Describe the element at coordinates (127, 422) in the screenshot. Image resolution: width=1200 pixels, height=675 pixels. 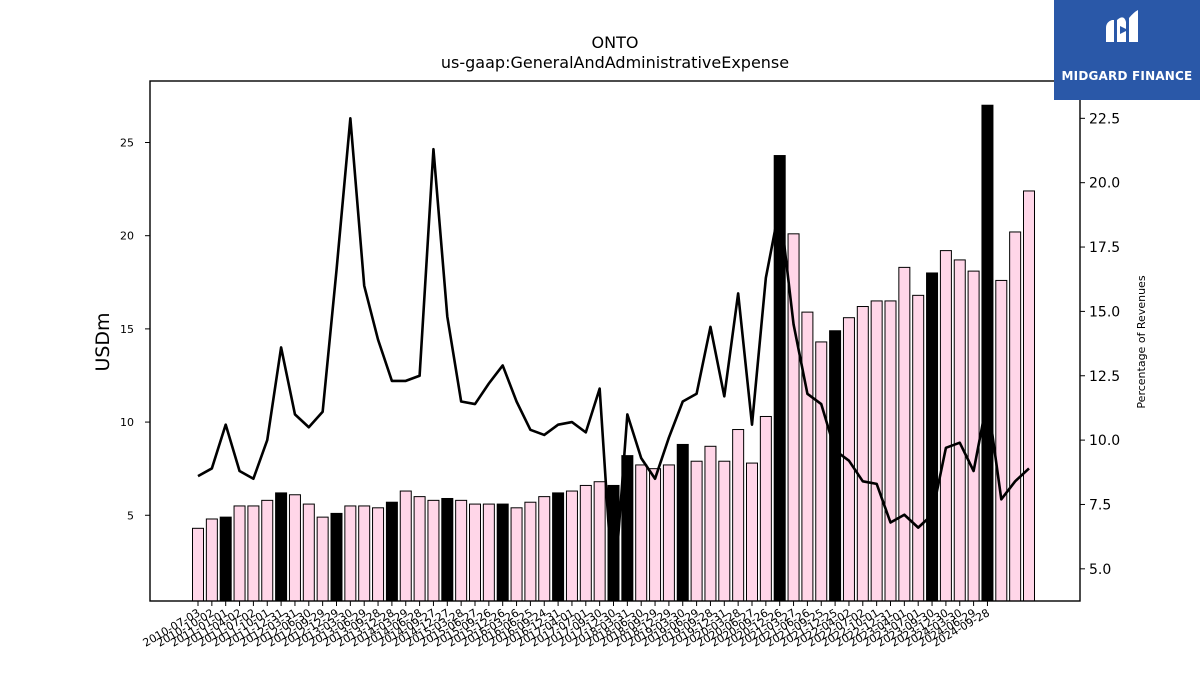
I see `y-tick-label: 10` at that location.